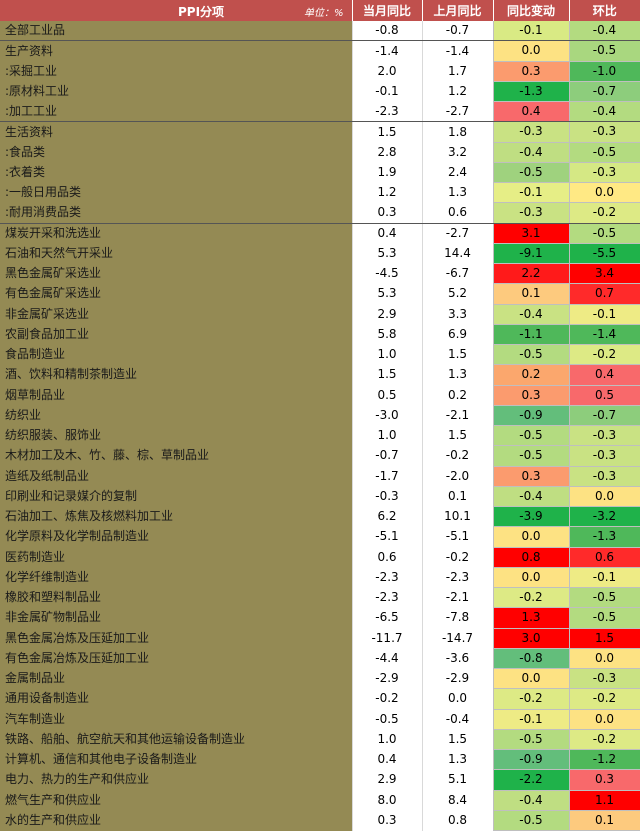 The height and width of the screenshot is (831, 640). What do you see at coordinates (457, 678) in the screenshot?
I see `row-prev-yoy: -2.9` at bounding box center [457, 678].